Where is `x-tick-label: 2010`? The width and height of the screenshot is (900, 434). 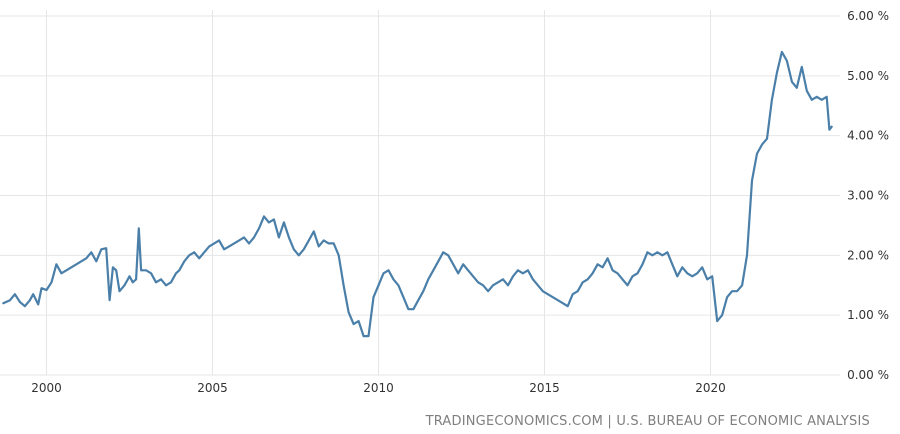 x-tick-label: 2010 is located at coordinates (378, 388).